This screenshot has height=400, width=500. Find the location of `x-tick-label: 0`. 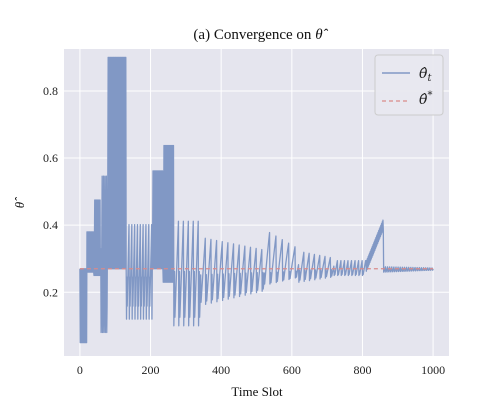

x-tick-label: 0 is located at coordinates (80, 370).